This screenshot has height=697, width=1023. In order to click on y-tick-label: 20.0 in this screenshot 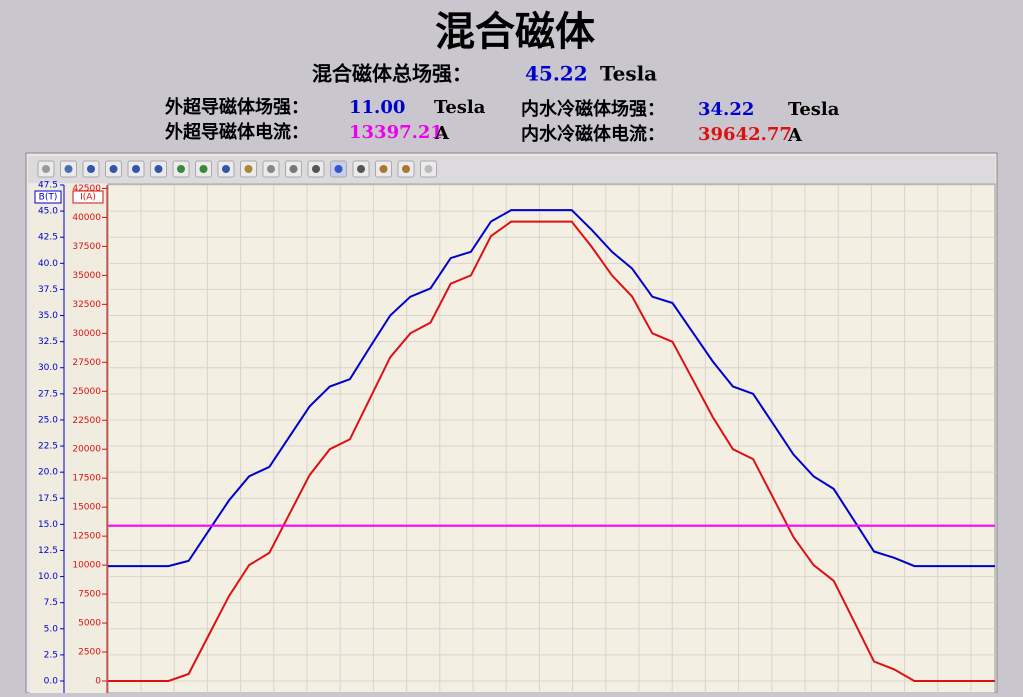, I will do `click(48, 473)`.